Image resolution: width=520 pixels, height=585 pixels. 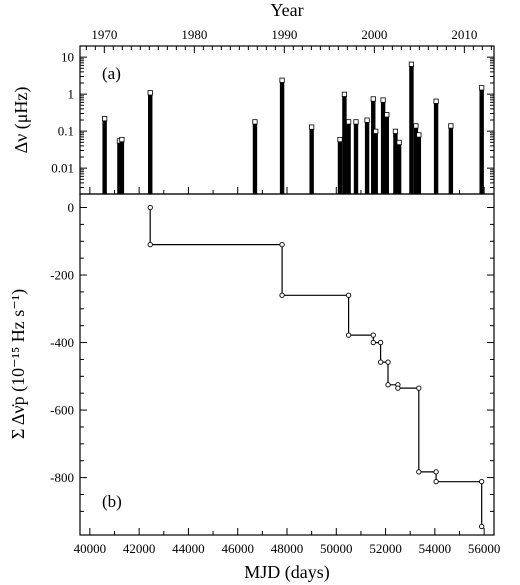 What do you see at coordinates (67, 57) in the screenshot?
I see `y-tick-label: 10` at bounding box center [67, 57].